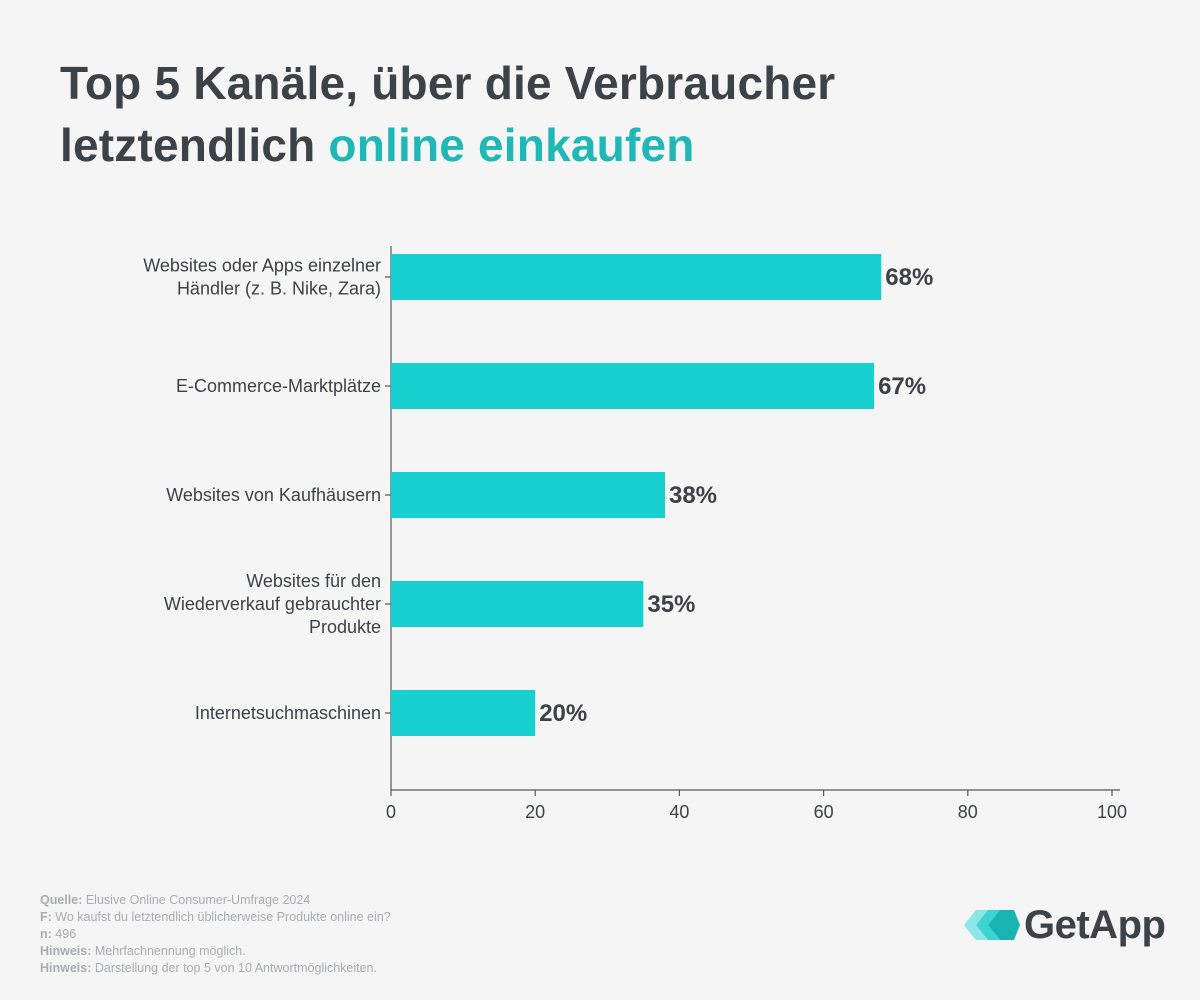 The width and height of the screenshot is (1200, 1000). I want to click on category-label: Websites von Kaufhäusern, so click(273, 495).